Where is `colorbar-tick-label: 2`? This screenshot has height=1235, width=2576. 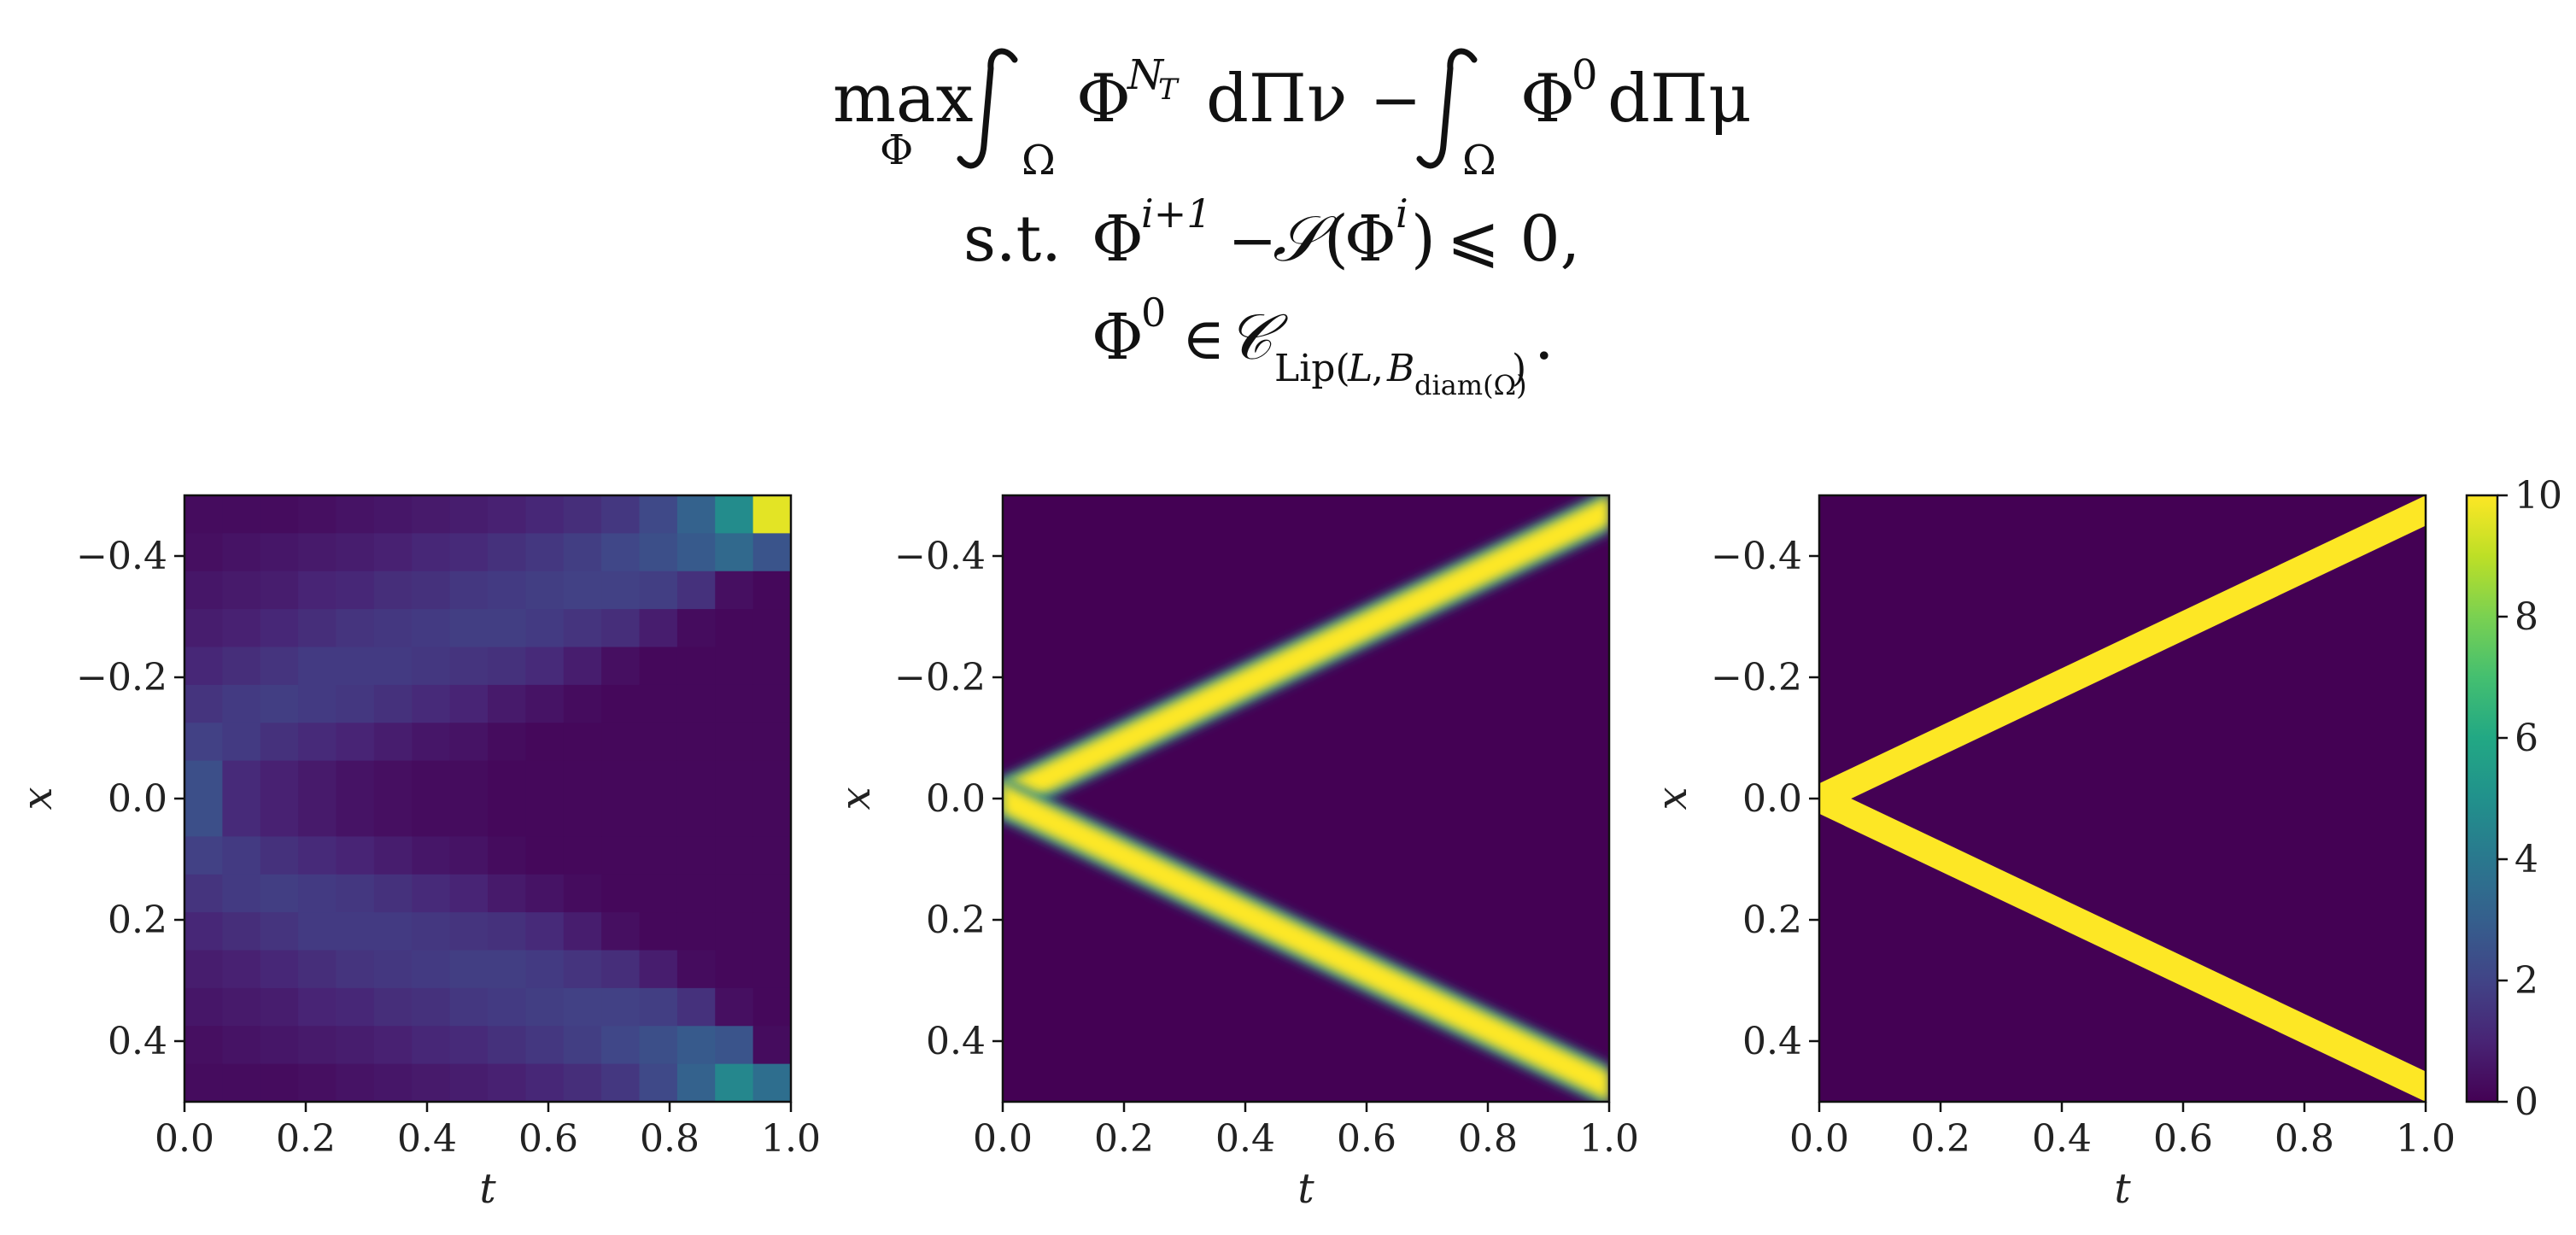
colorbar-tick-label: 2 is located at coordinates (2526, 981).